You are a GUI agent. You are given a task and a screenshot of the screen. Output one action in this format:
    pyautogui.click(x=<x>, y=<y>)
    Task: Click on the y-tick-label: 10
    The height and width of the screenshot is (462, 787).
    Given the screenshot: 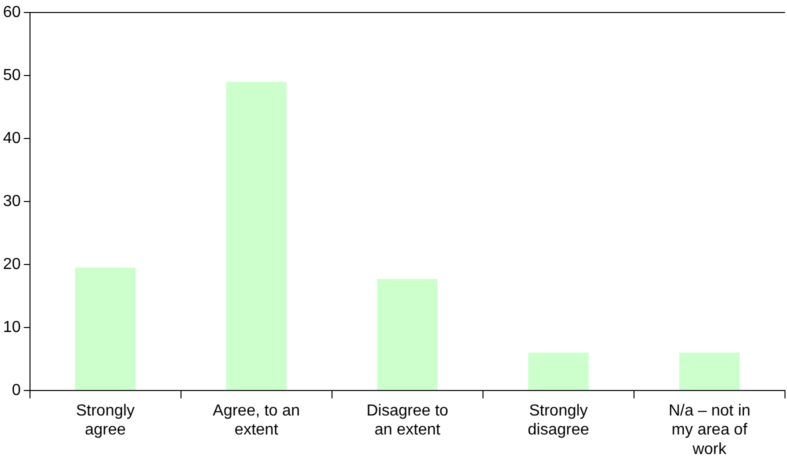 What is the action you would take?
    pyautogui.click(x=12, y=327)
    